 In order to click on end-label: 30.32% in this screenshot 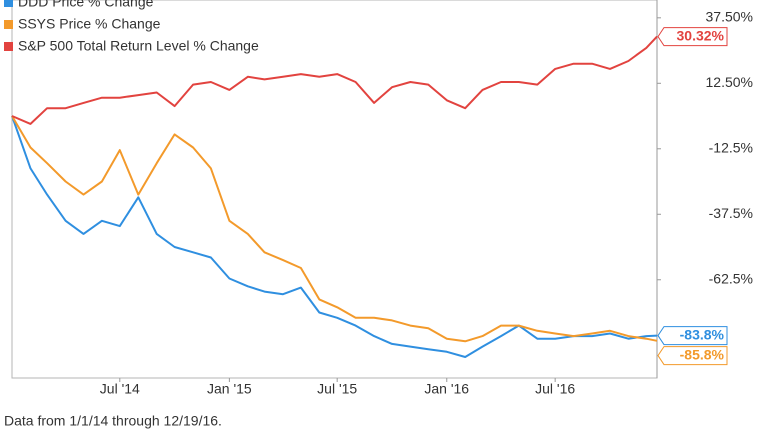, I will do `click(701, 35)`.